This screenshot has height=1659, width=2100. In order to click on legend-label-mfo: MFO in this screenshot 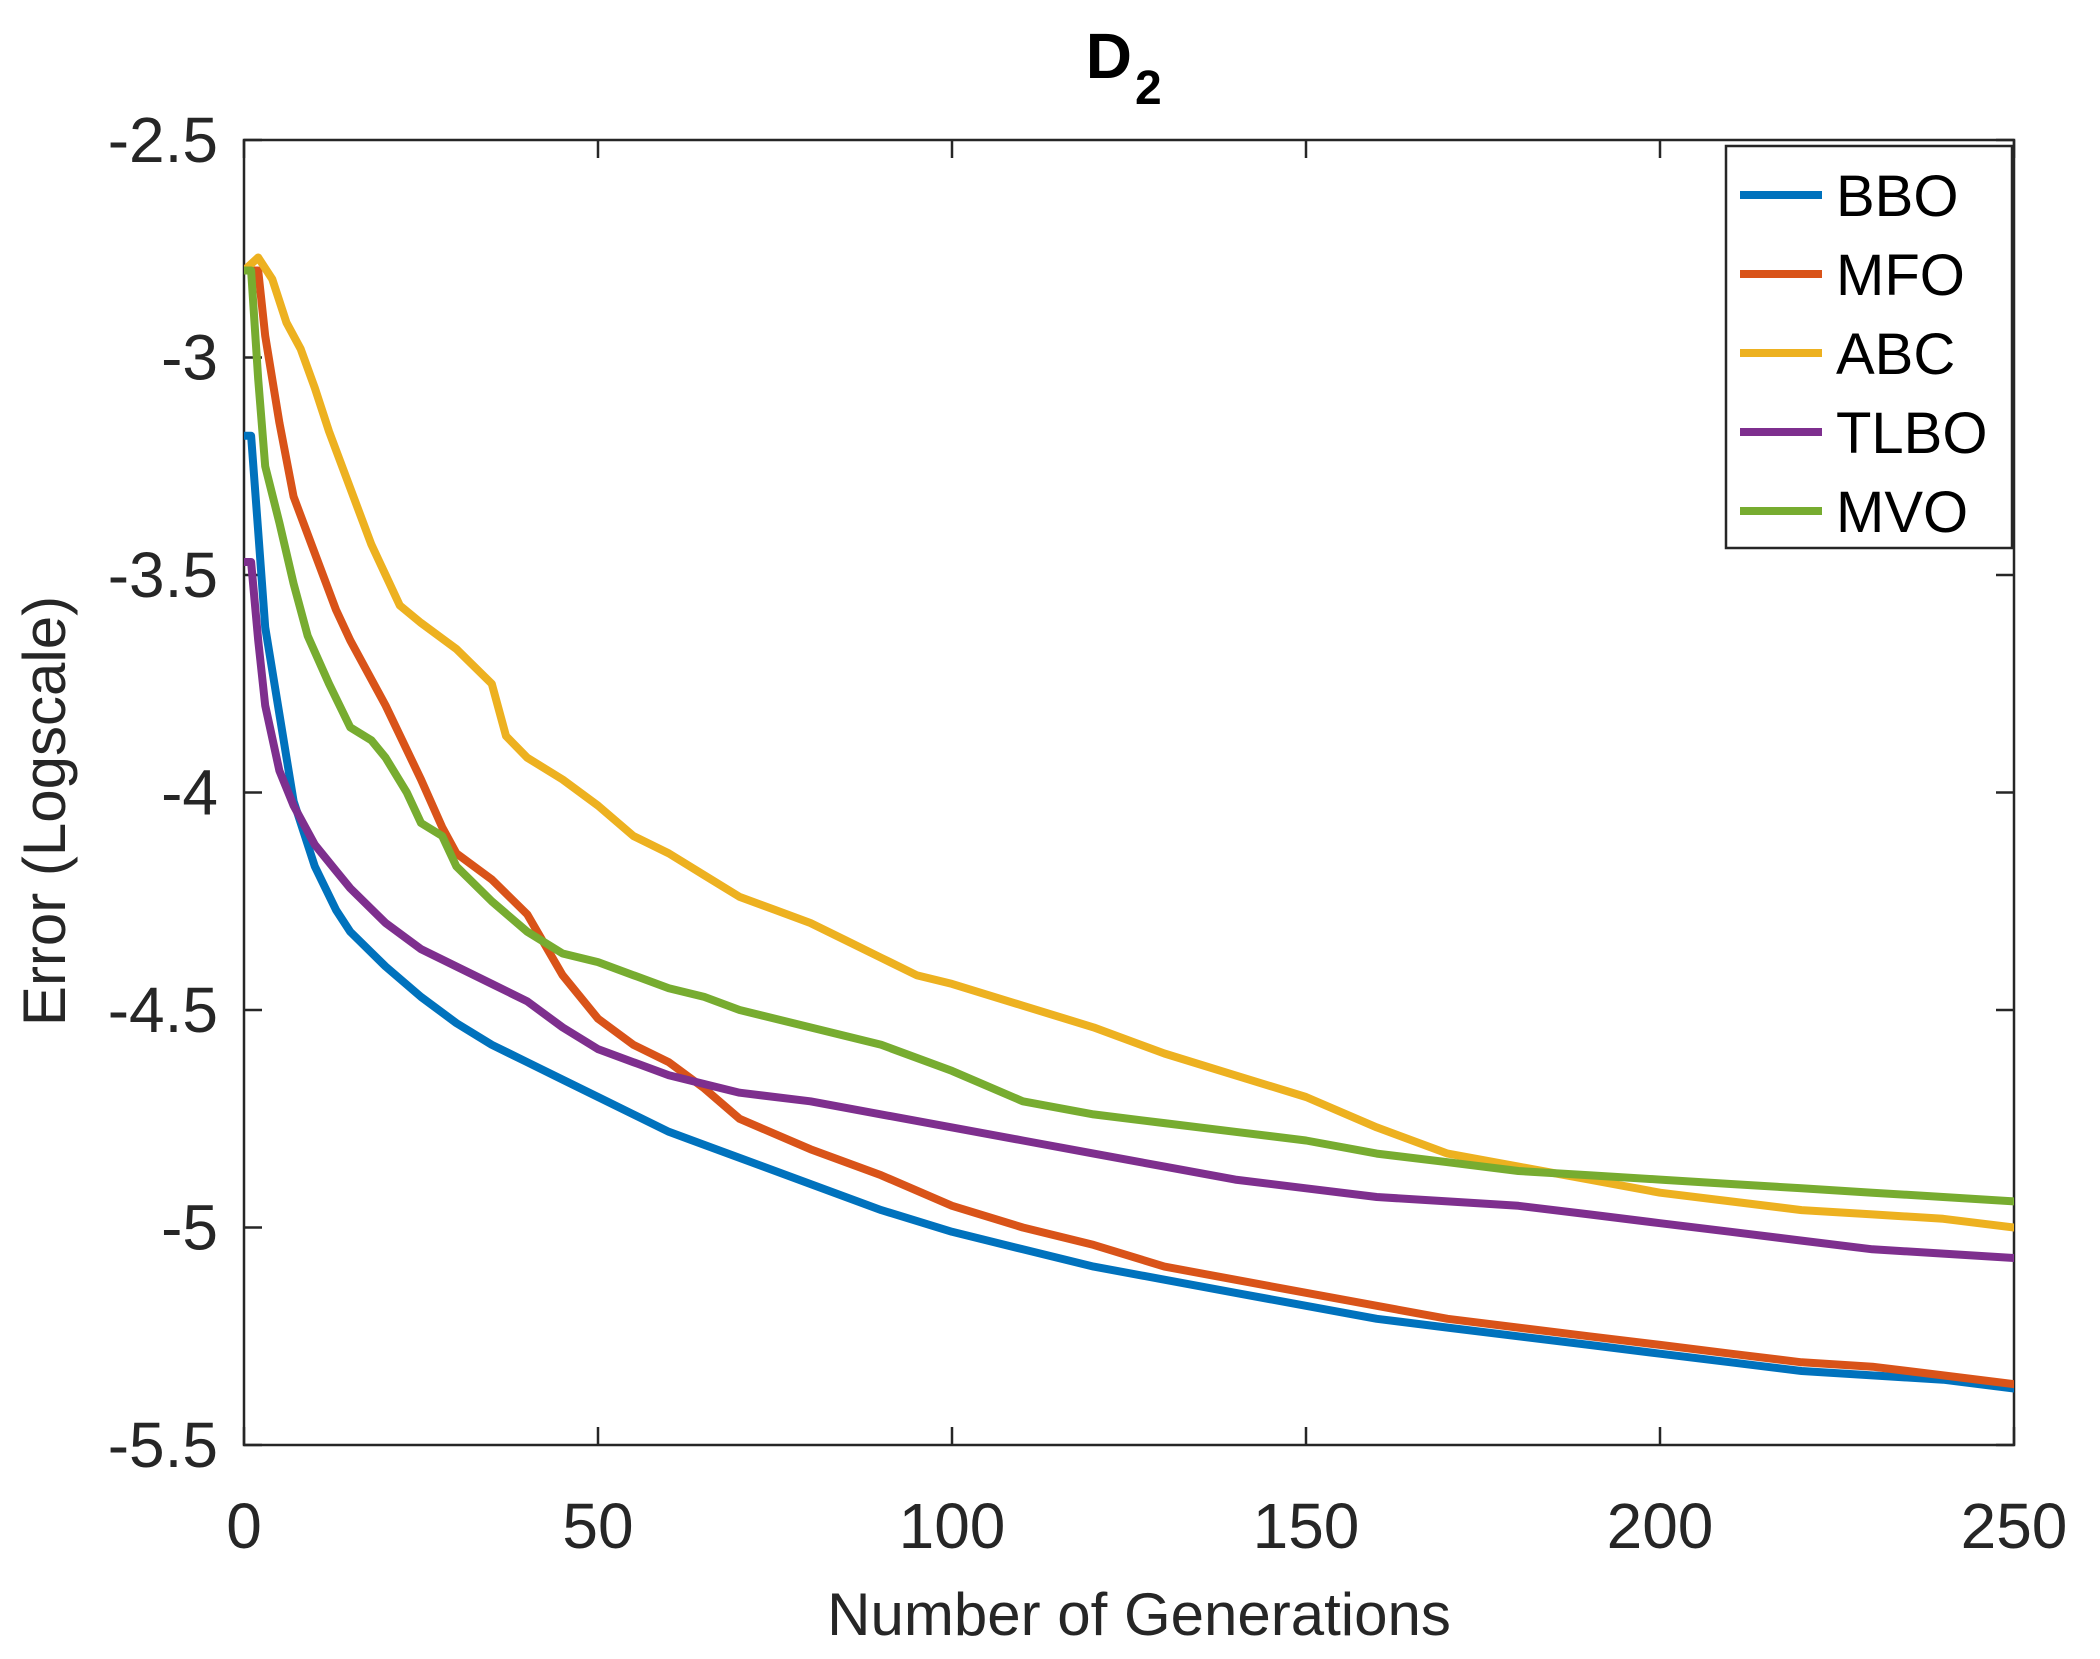, I will do `click(1900, 275)`.